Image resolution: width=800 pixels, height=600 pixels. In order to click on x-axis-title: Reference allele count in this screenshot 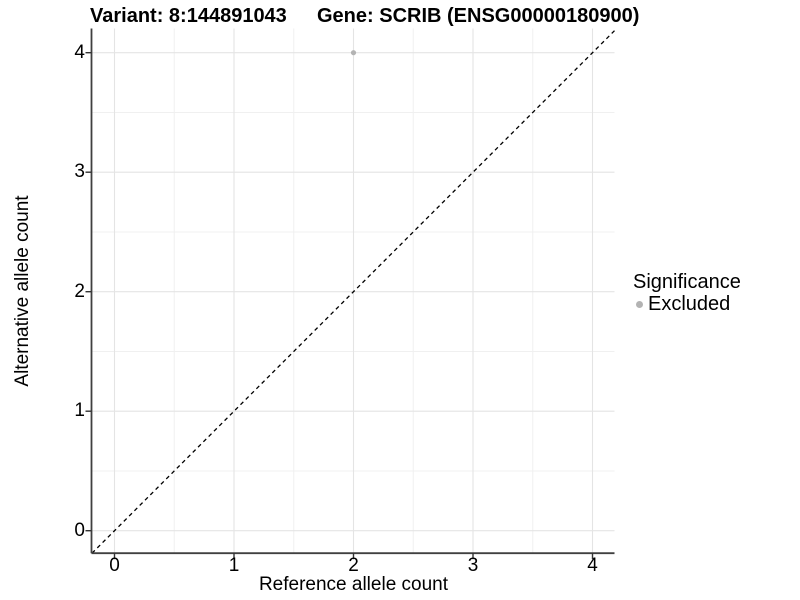, I will do `click(353, 584)`.